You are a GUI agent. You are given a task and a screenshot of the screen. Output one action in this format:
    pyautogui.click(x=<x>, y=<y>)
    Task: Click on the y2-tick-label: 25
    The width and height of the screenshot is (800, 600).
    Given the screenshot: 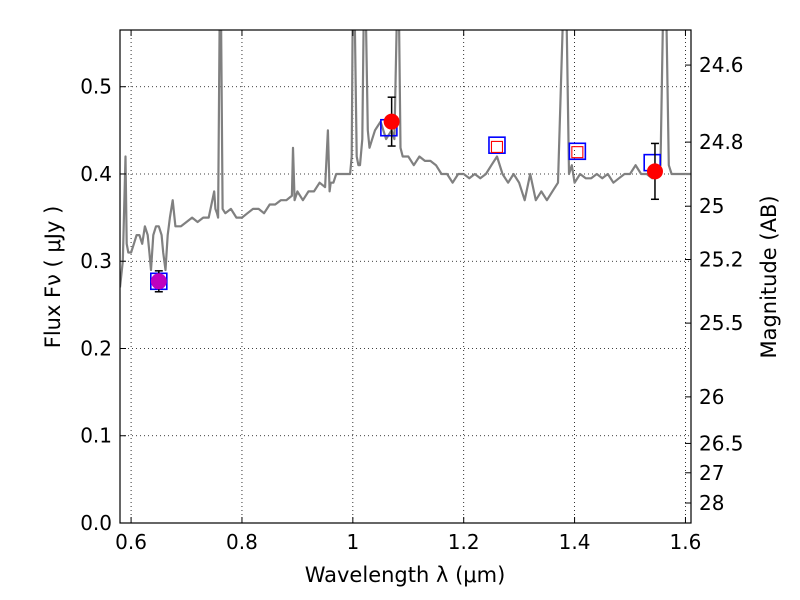 What is the action you would take?
    pyautogui.click(x=711, y=206)
    